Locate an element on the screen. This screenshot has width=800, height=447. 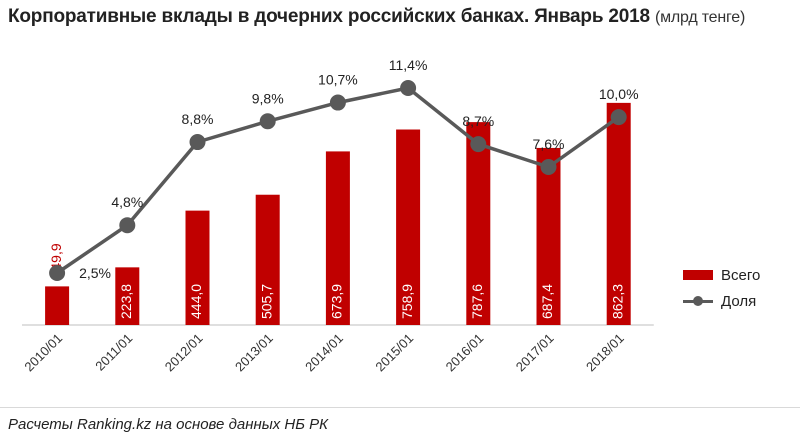
bar-value-label: 505,7 is located at coordinates (266, 301).